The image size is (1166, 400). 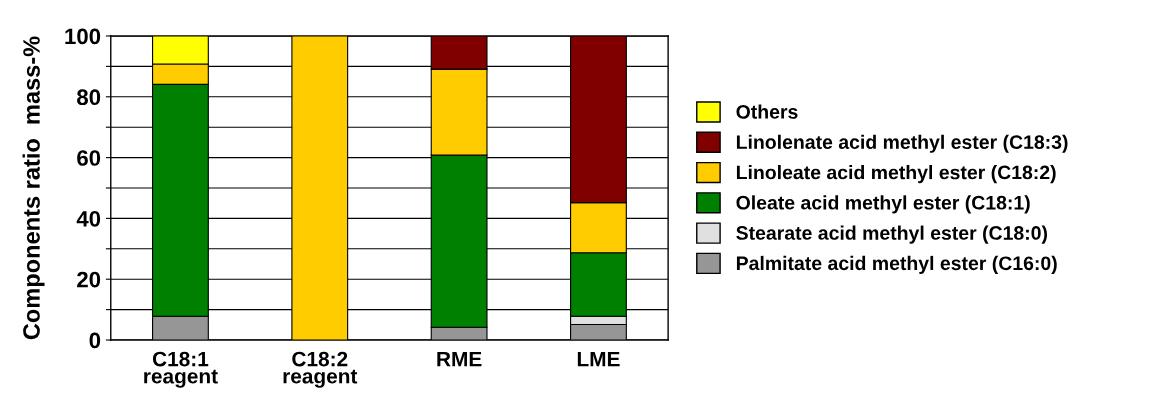 I want to click on legend-label: Others, so click(x=767, y=111).